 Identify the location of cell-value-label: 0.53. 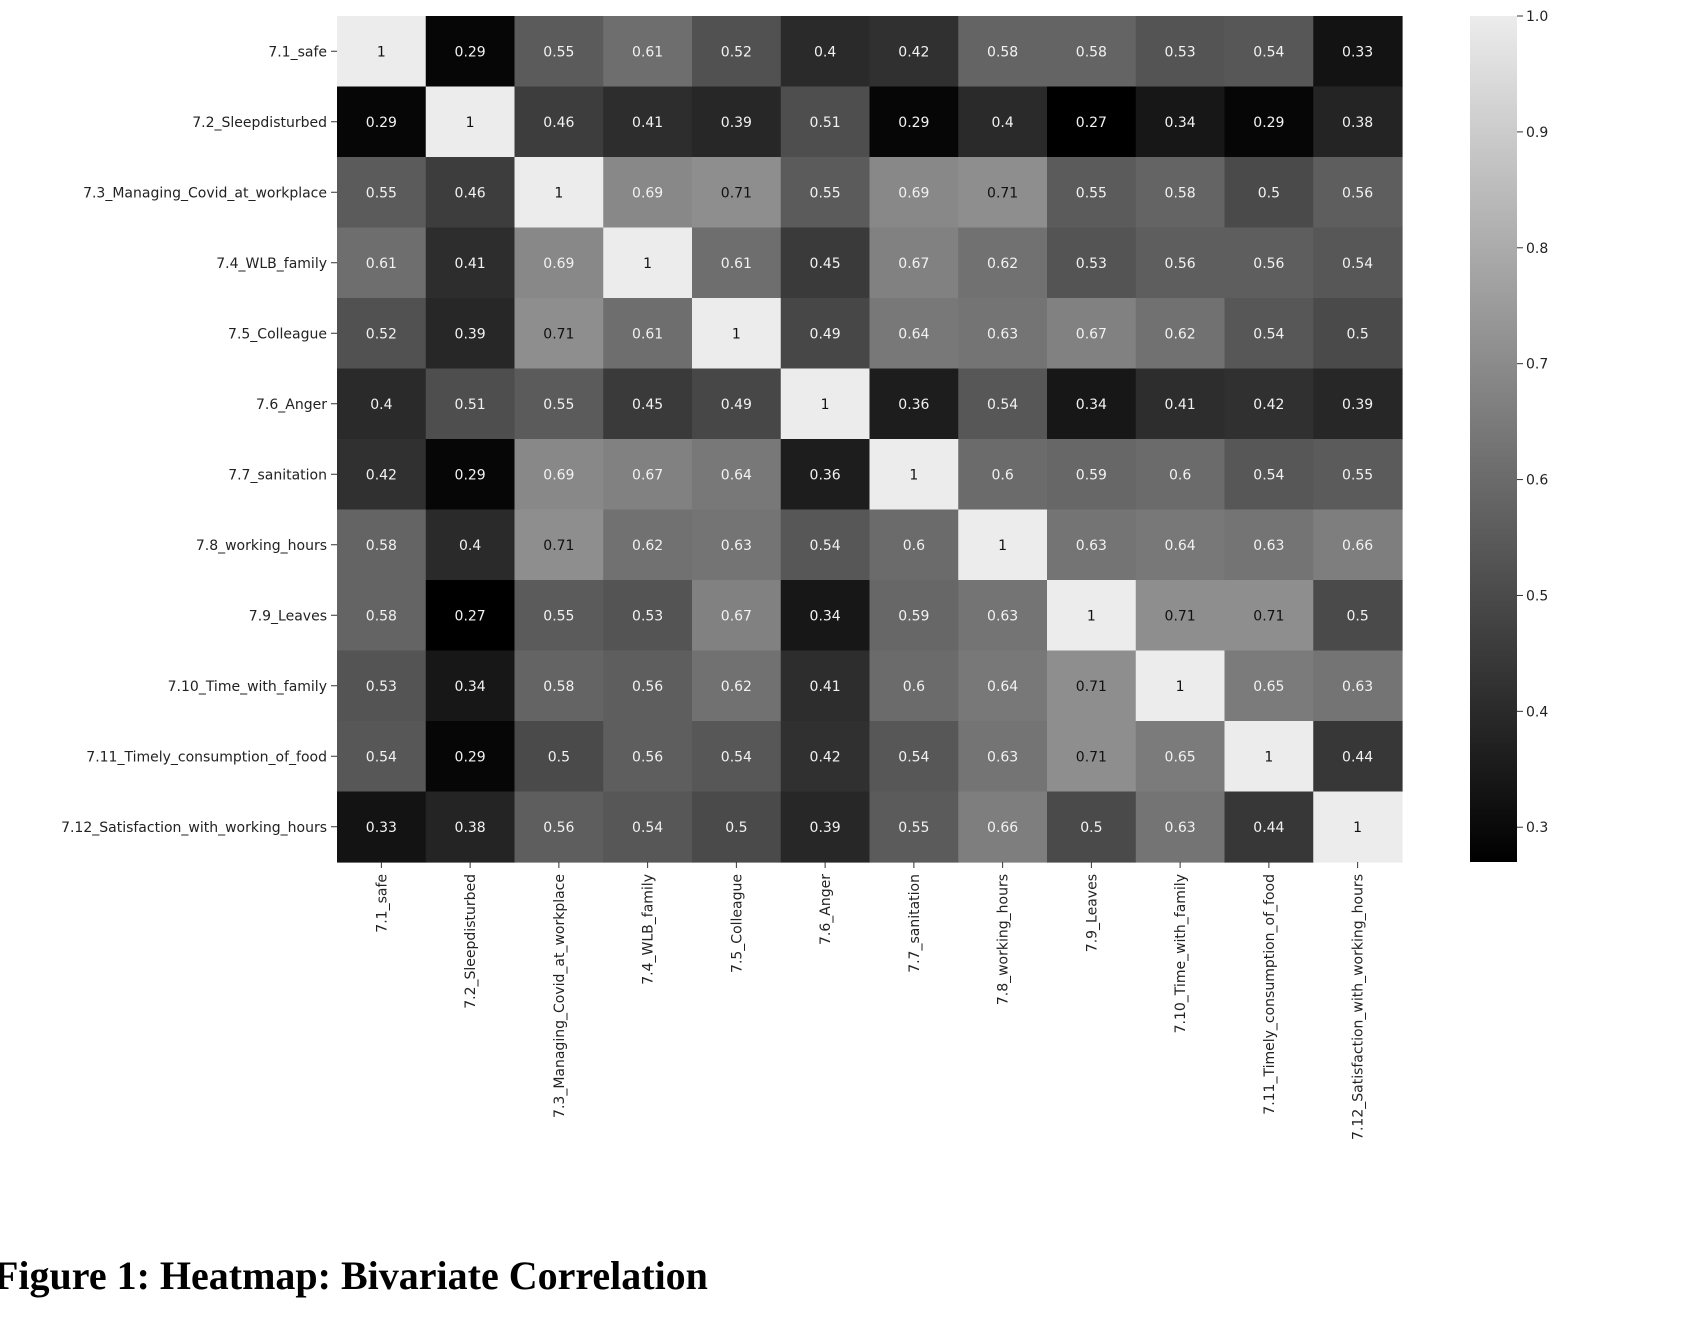
(647, 616).